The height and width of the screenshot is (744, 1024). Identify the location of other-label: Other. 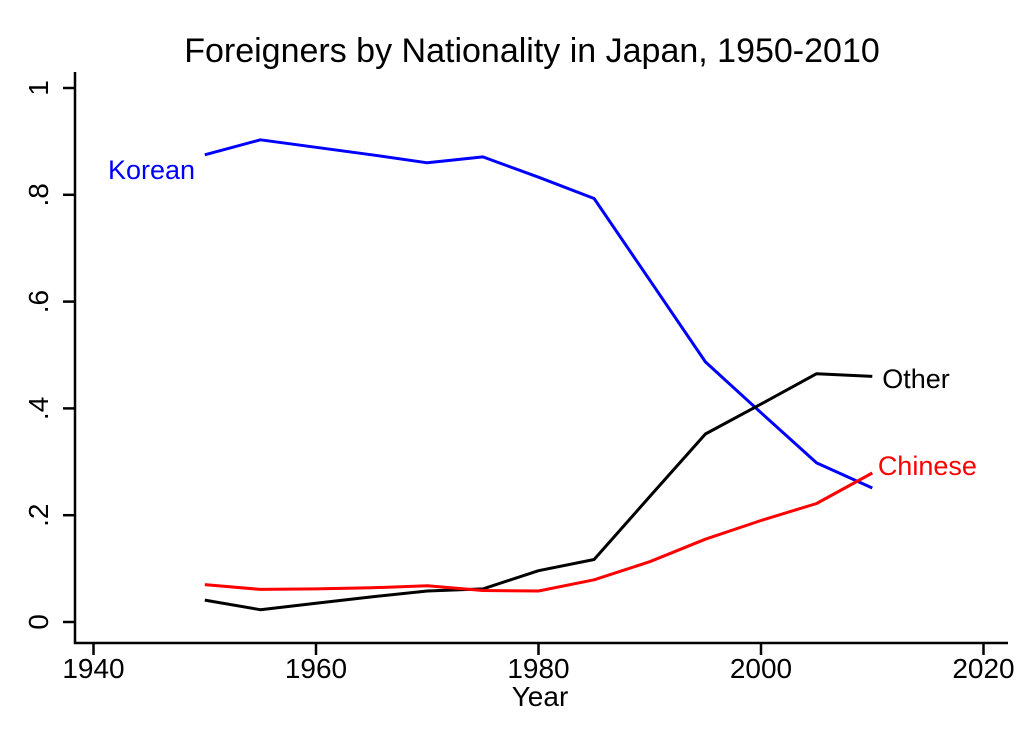
(916, 379).